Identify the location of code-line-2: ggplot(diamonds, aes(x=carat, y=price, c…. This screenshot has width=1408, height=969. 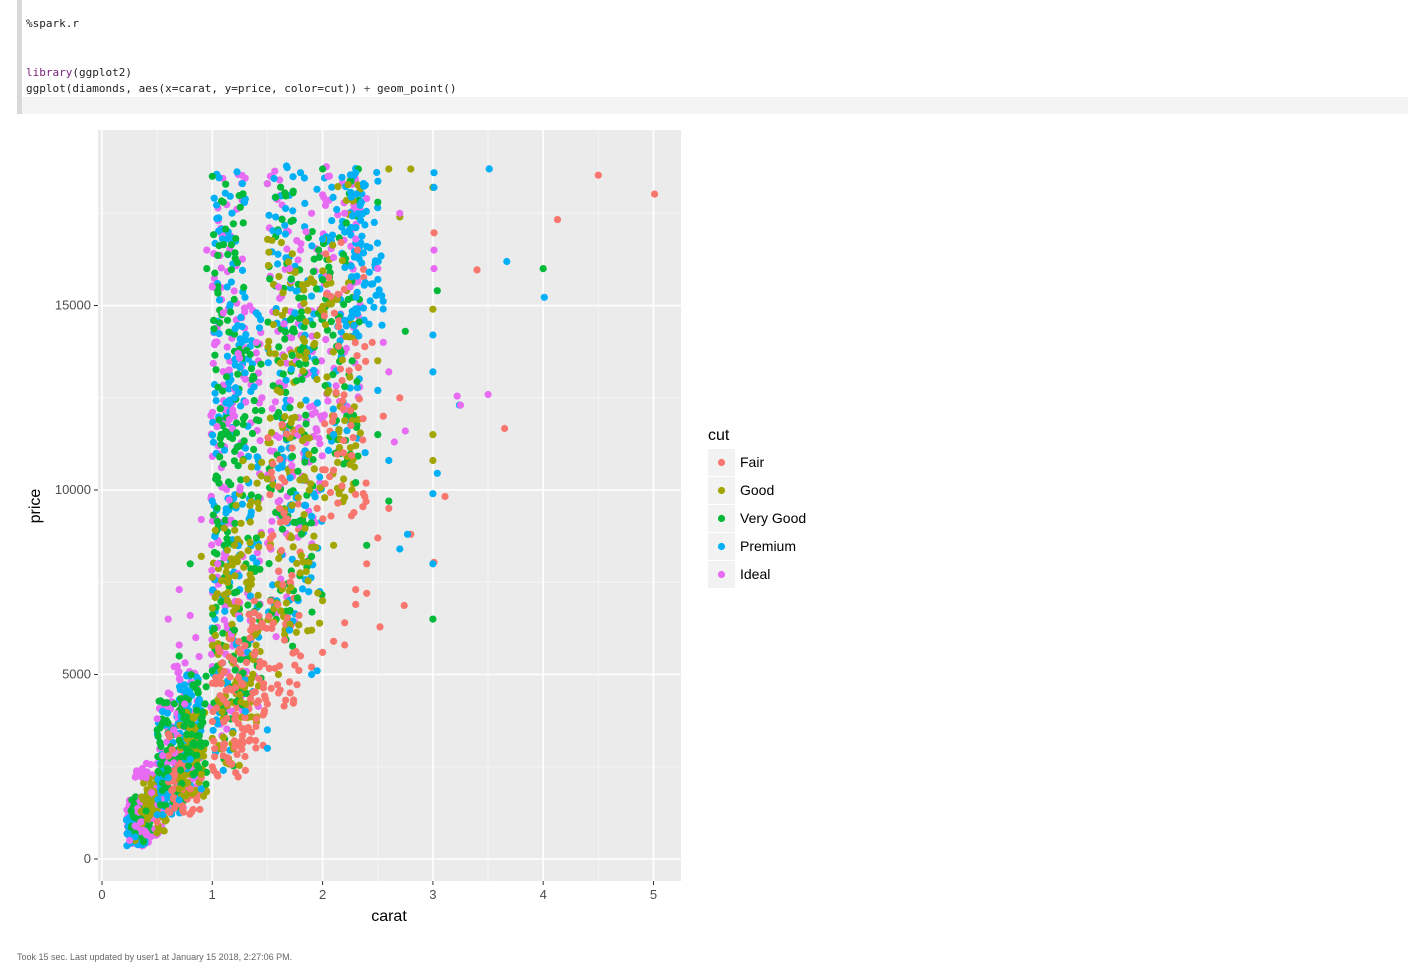
(241, 89).